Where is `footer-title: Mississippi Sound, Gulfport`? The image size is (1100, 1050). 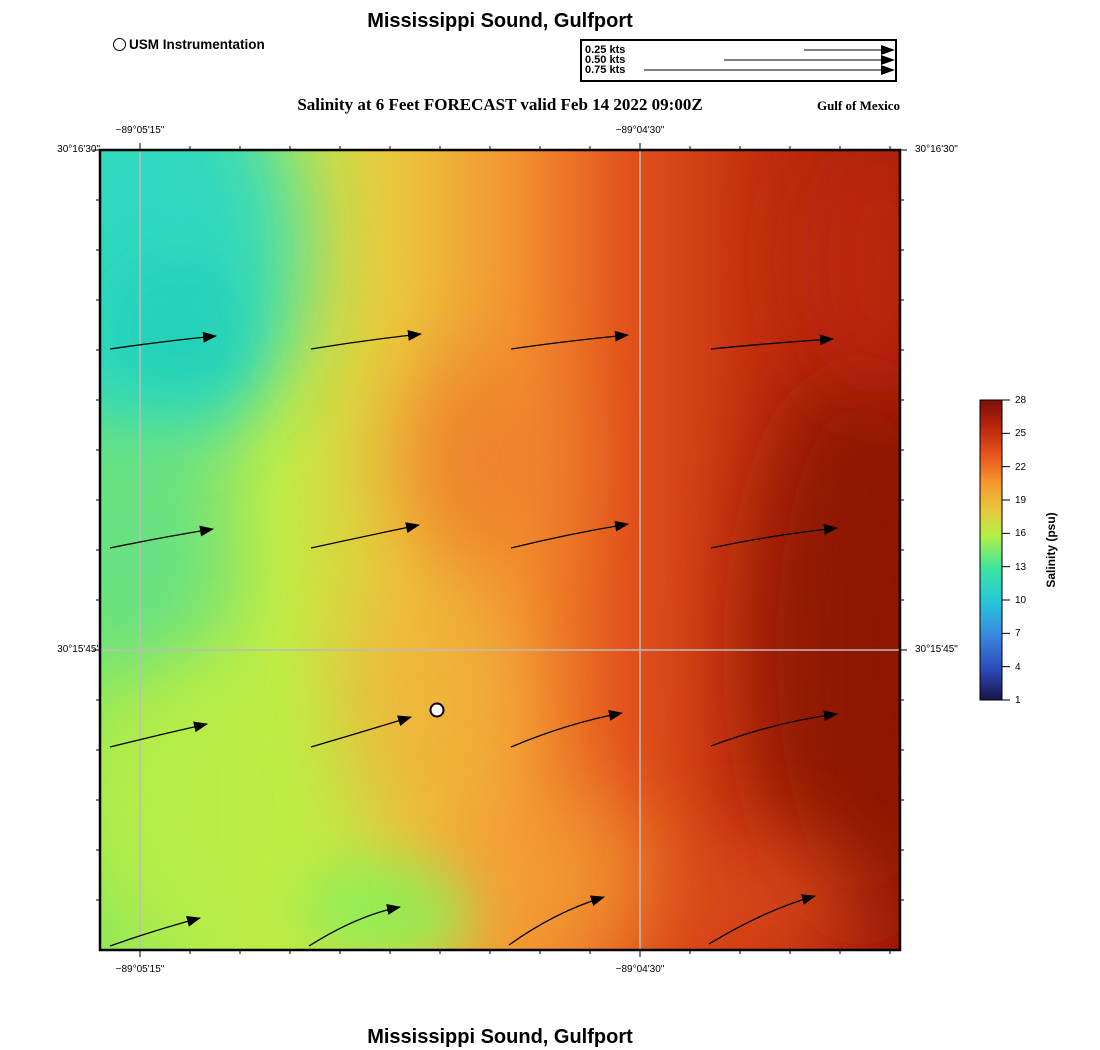
footer-title: Mississippi Sound, Gulfport is located at coordinates (500, 1037).